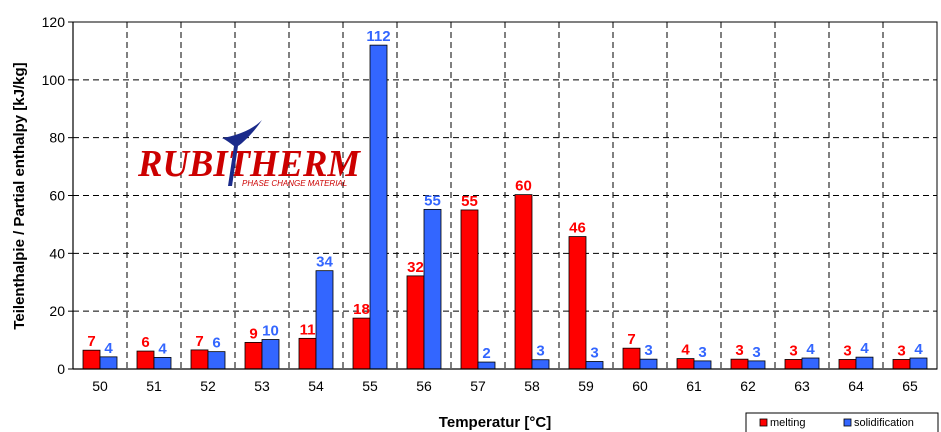 The image size is (941, 432). Describe the element at coordinates (478, 386) in the screenshot. I see `x-tick-label: 57` at that location.